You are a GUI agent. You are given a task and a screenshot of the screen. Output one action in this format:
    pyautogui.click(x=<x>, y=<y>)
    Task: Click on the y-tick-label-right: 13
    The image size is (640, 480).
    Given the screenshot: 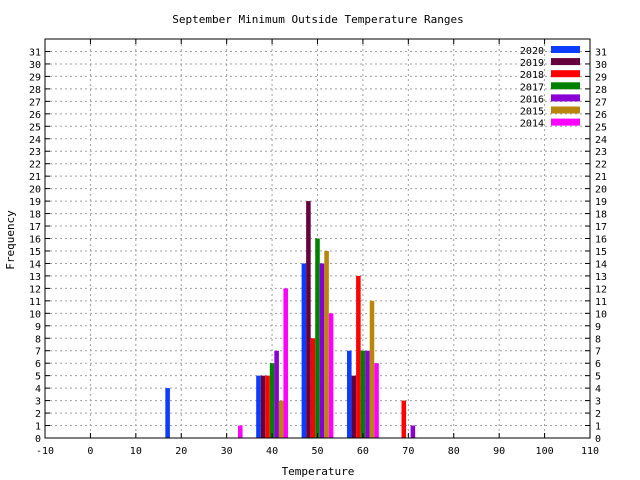 What is the action you would take?
    pyautogui.click(x=601, y=277)
    